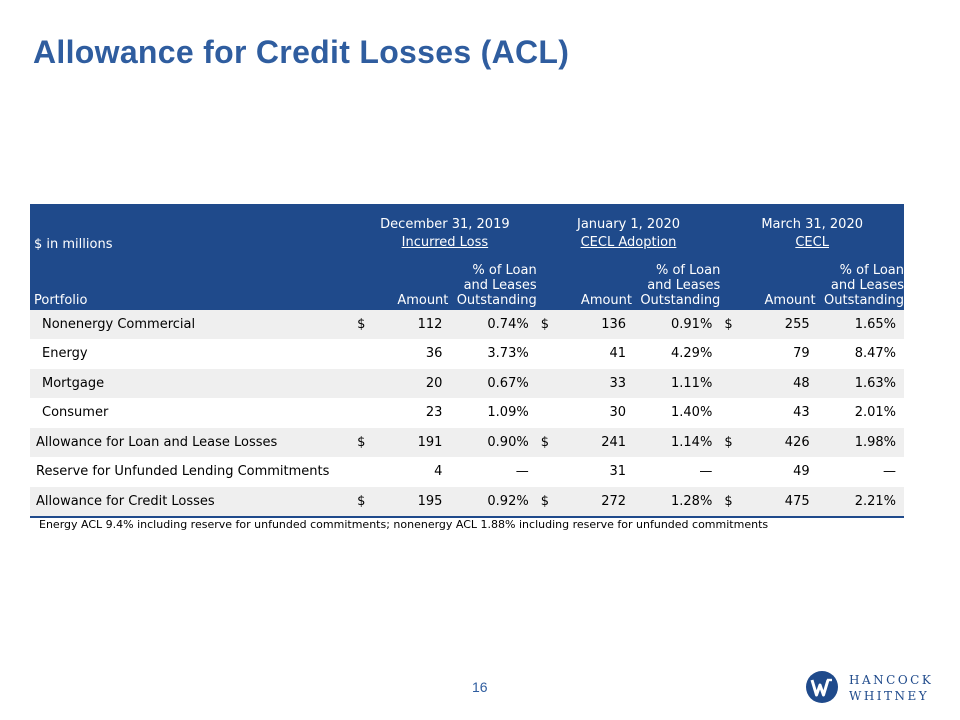 The height and width of the screenshot is (720, 960). I want to click on amount-cell: 241, so click(595, 442).